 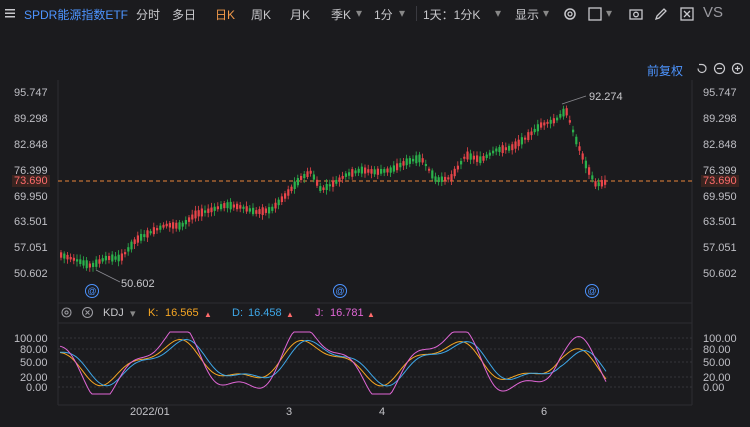 I want to click on tab-monthly-k: 月K, so click(x=300, y=15).